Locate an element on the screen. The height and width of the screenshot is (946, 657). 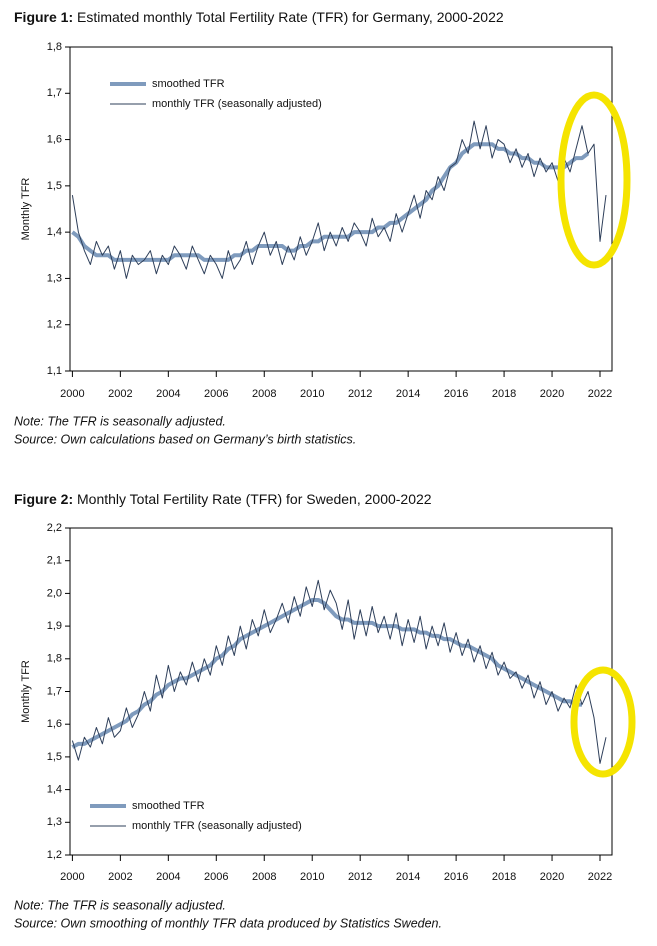
y-tick-label: 1,1 is located at coordinates (54, 371).